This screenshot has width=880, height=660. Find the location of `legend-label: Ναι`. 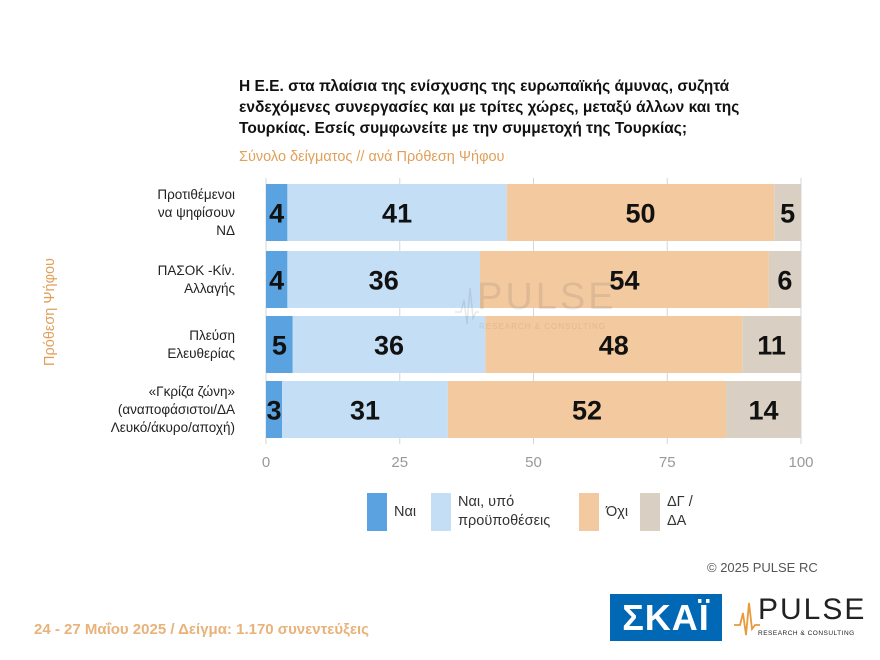

legend-label: Ναι is located at coordinates (405, 511).